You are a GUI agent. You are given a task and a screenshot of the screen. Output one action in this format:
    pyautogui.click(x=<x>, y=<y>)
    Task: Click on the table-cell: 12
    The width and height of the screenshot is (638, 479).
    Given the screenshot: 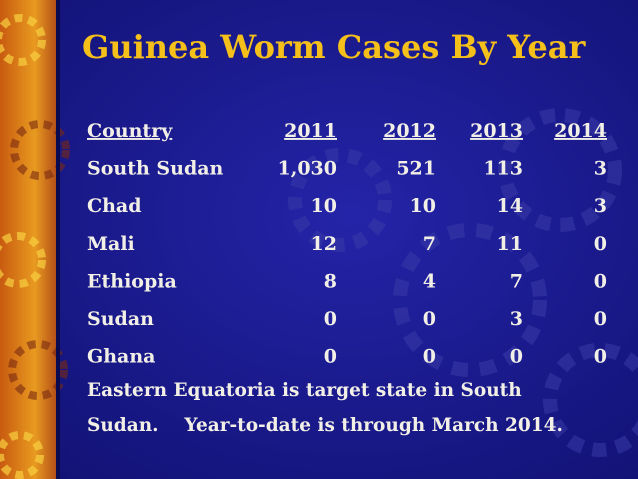 What is the action you would take?
    pyautogui.click(x=324, y=244)
    